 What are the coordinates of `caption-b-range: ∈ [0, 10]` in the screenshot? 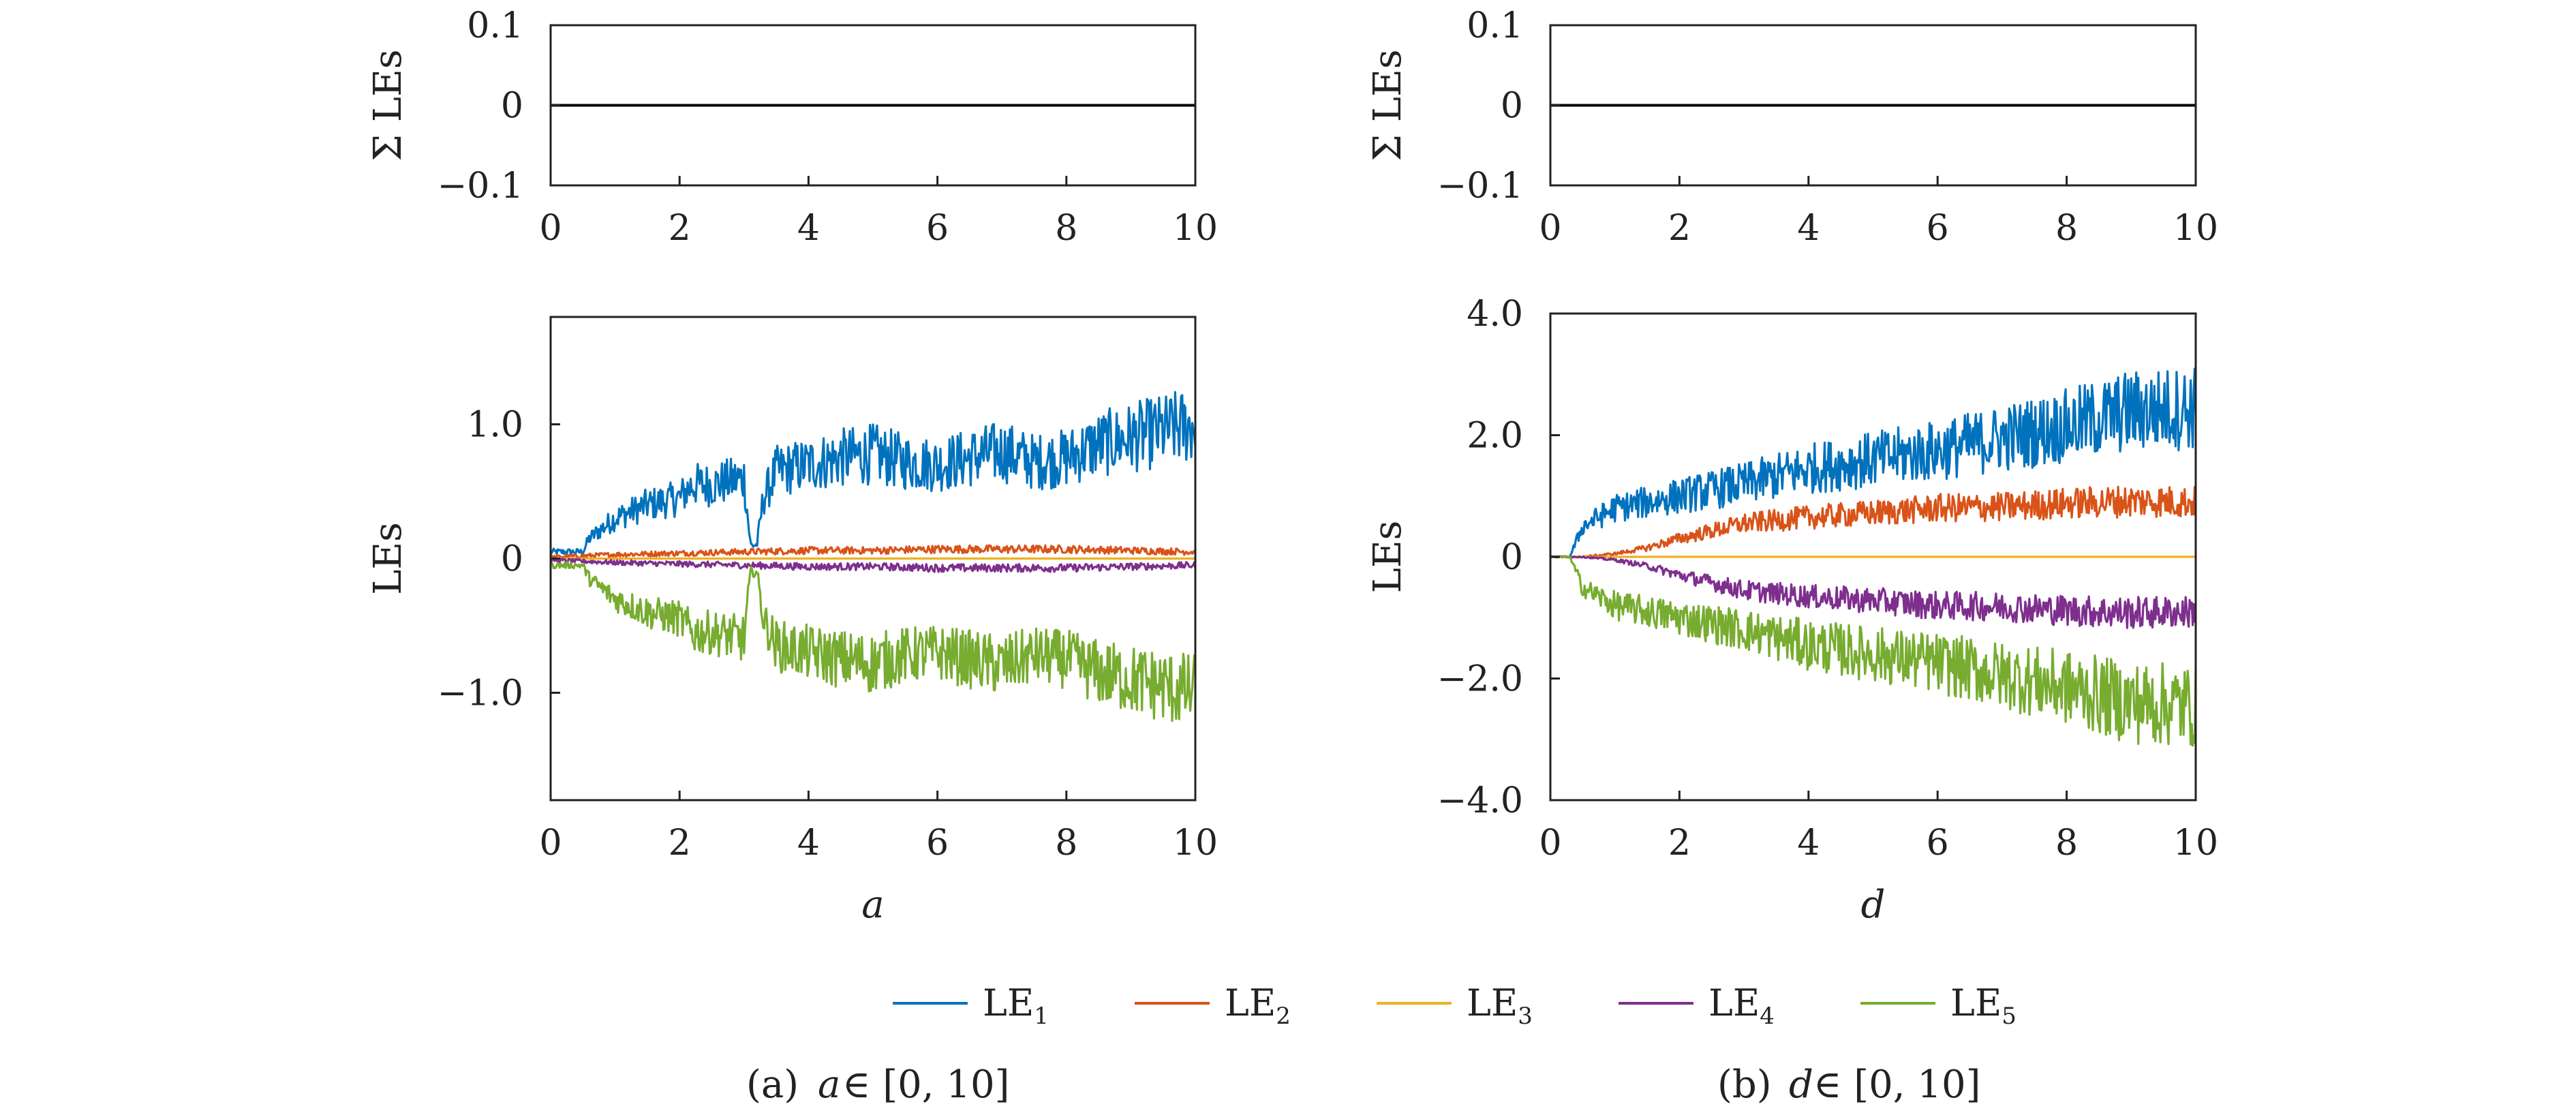 It's located at (1897, 1085).